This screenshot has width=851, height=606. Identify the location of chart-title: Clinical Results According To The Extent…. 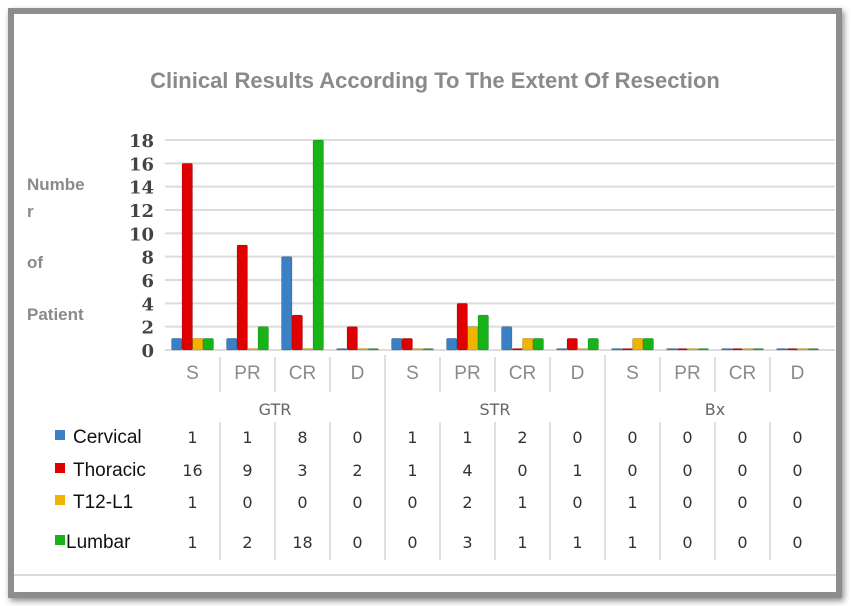
(435, 80).